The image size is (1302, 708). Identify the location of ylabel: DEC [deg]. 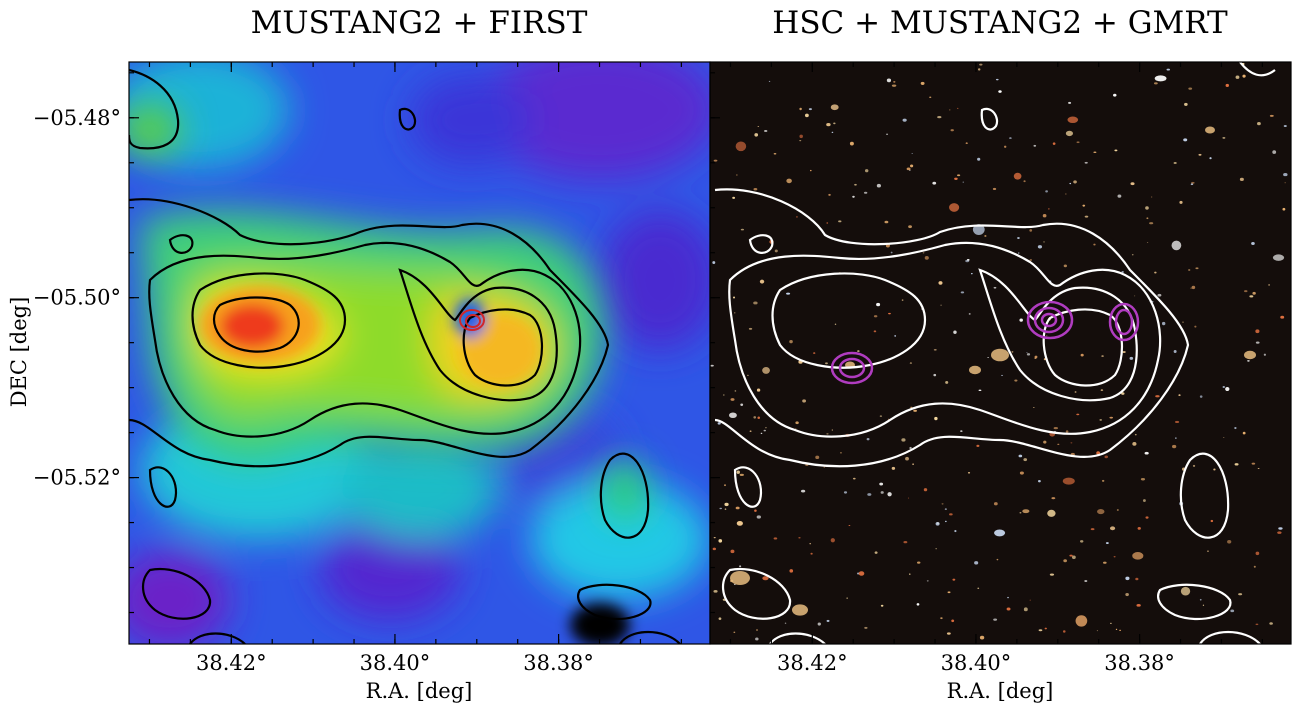
(19, 352).